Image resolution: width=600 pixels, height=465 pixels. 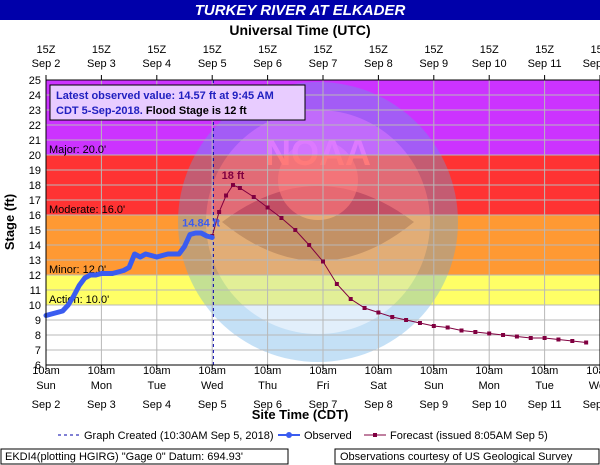 I want to click on bottom-tick-date: Sep 6, so click(x=267, y=405).